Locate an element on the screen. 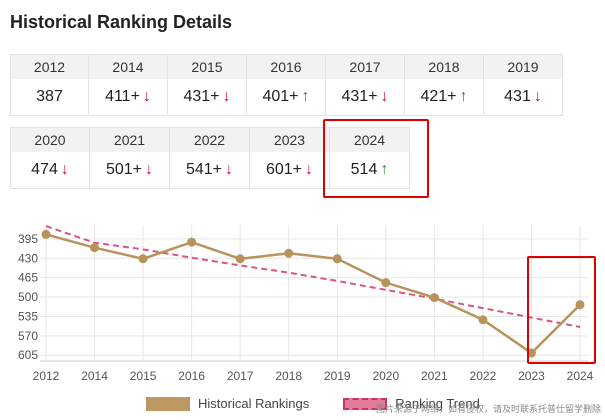 The image size is (605, 420). ranking-value: 474 ↓ is located at coordinates (50, 170).